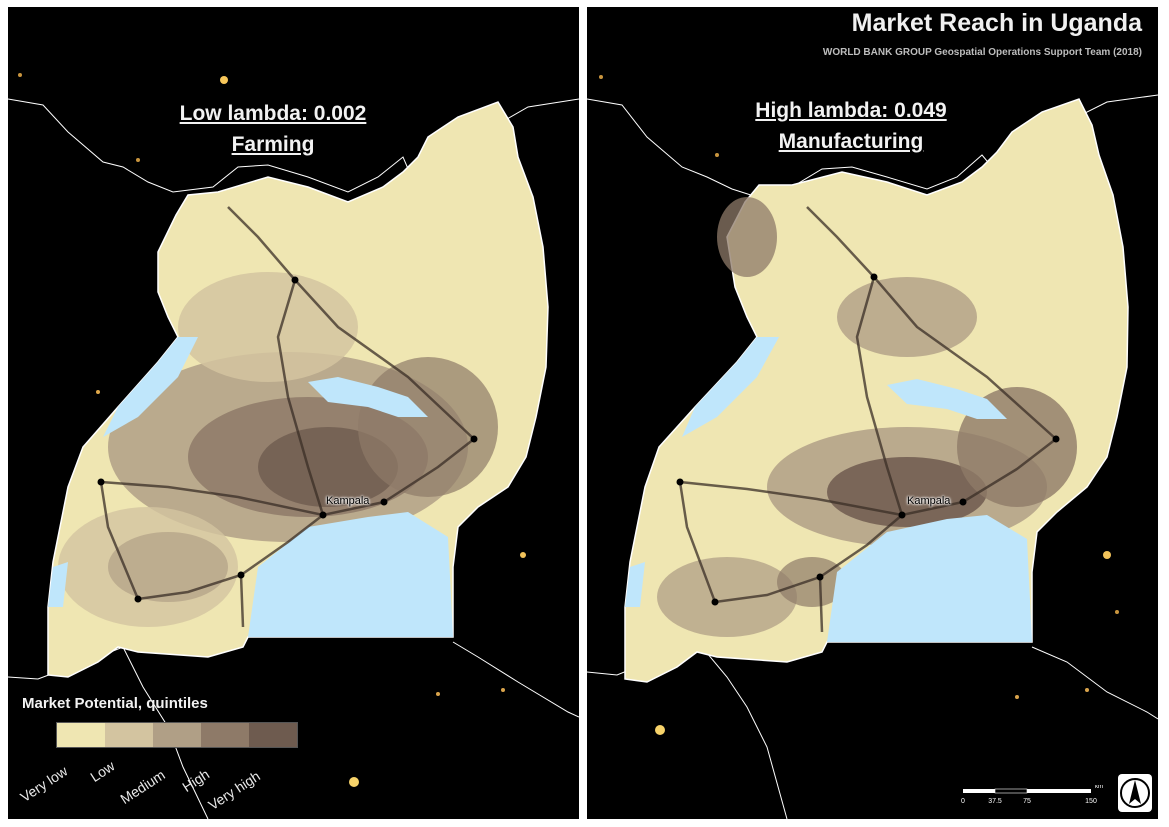  I want to click on lambda-value-text: Low lambda: 0.002, so click(273, 113).